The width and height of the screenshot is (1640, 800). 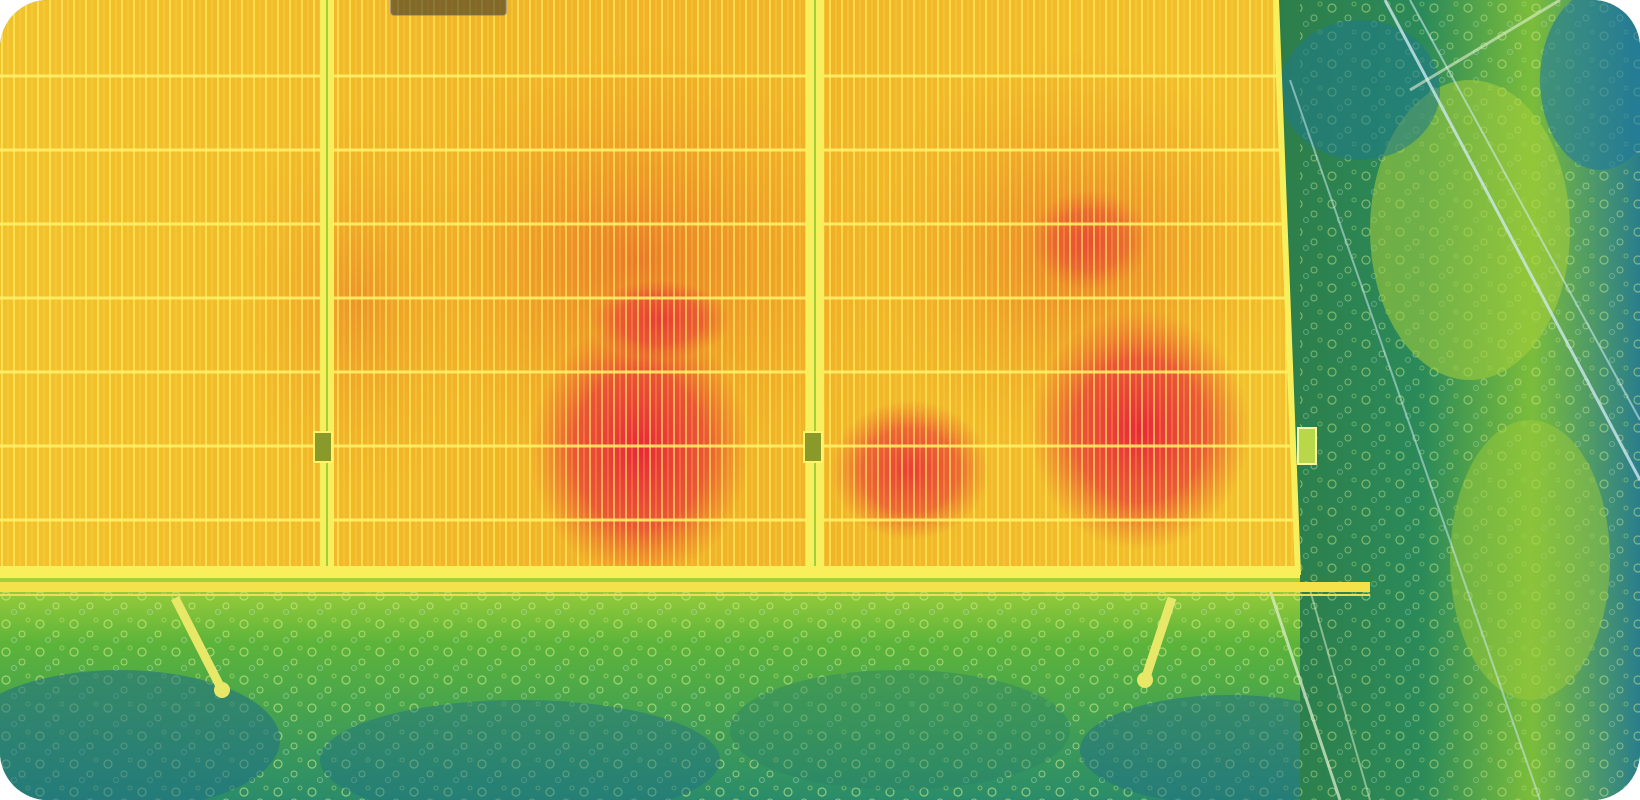 What do you see at coordinates (1287, 288) in the screenshot?
I see `panel-right-edge` at bounding box center [1287, 288].